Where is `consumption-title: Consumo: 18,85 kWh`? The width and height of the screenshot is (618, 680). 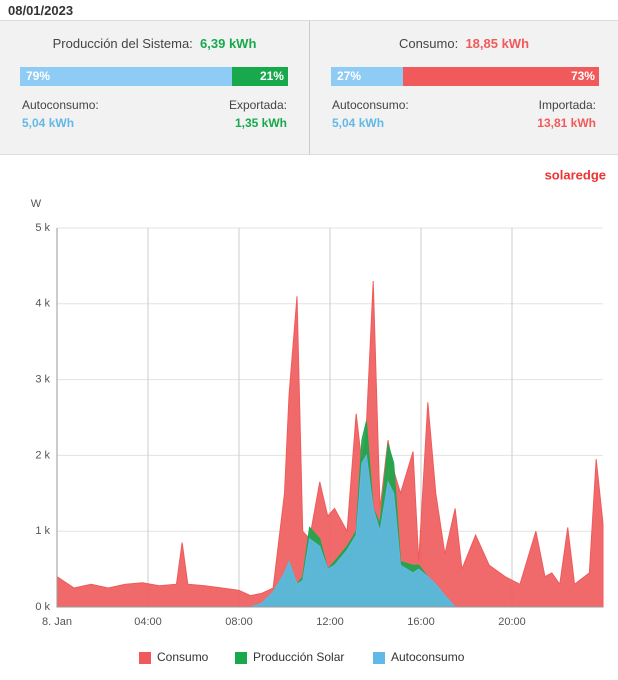 consumption-title: Consumo: 18,85 kWh is located at coordinates (464, 43).